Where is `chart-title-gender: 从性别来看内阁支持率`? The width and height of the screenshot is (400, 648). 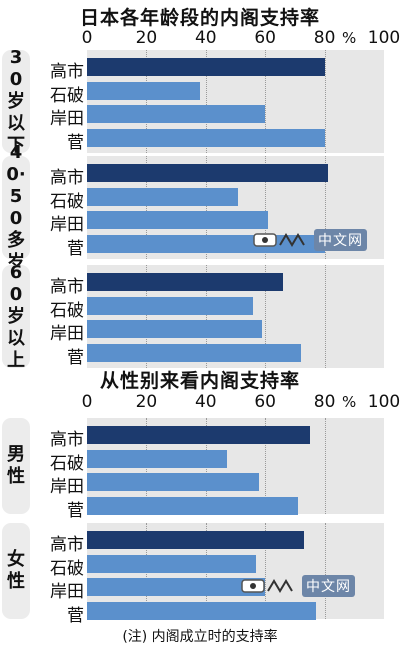
chart-title-gender: 从性别来看内阁支持率 is located at coordinates (199, 381).